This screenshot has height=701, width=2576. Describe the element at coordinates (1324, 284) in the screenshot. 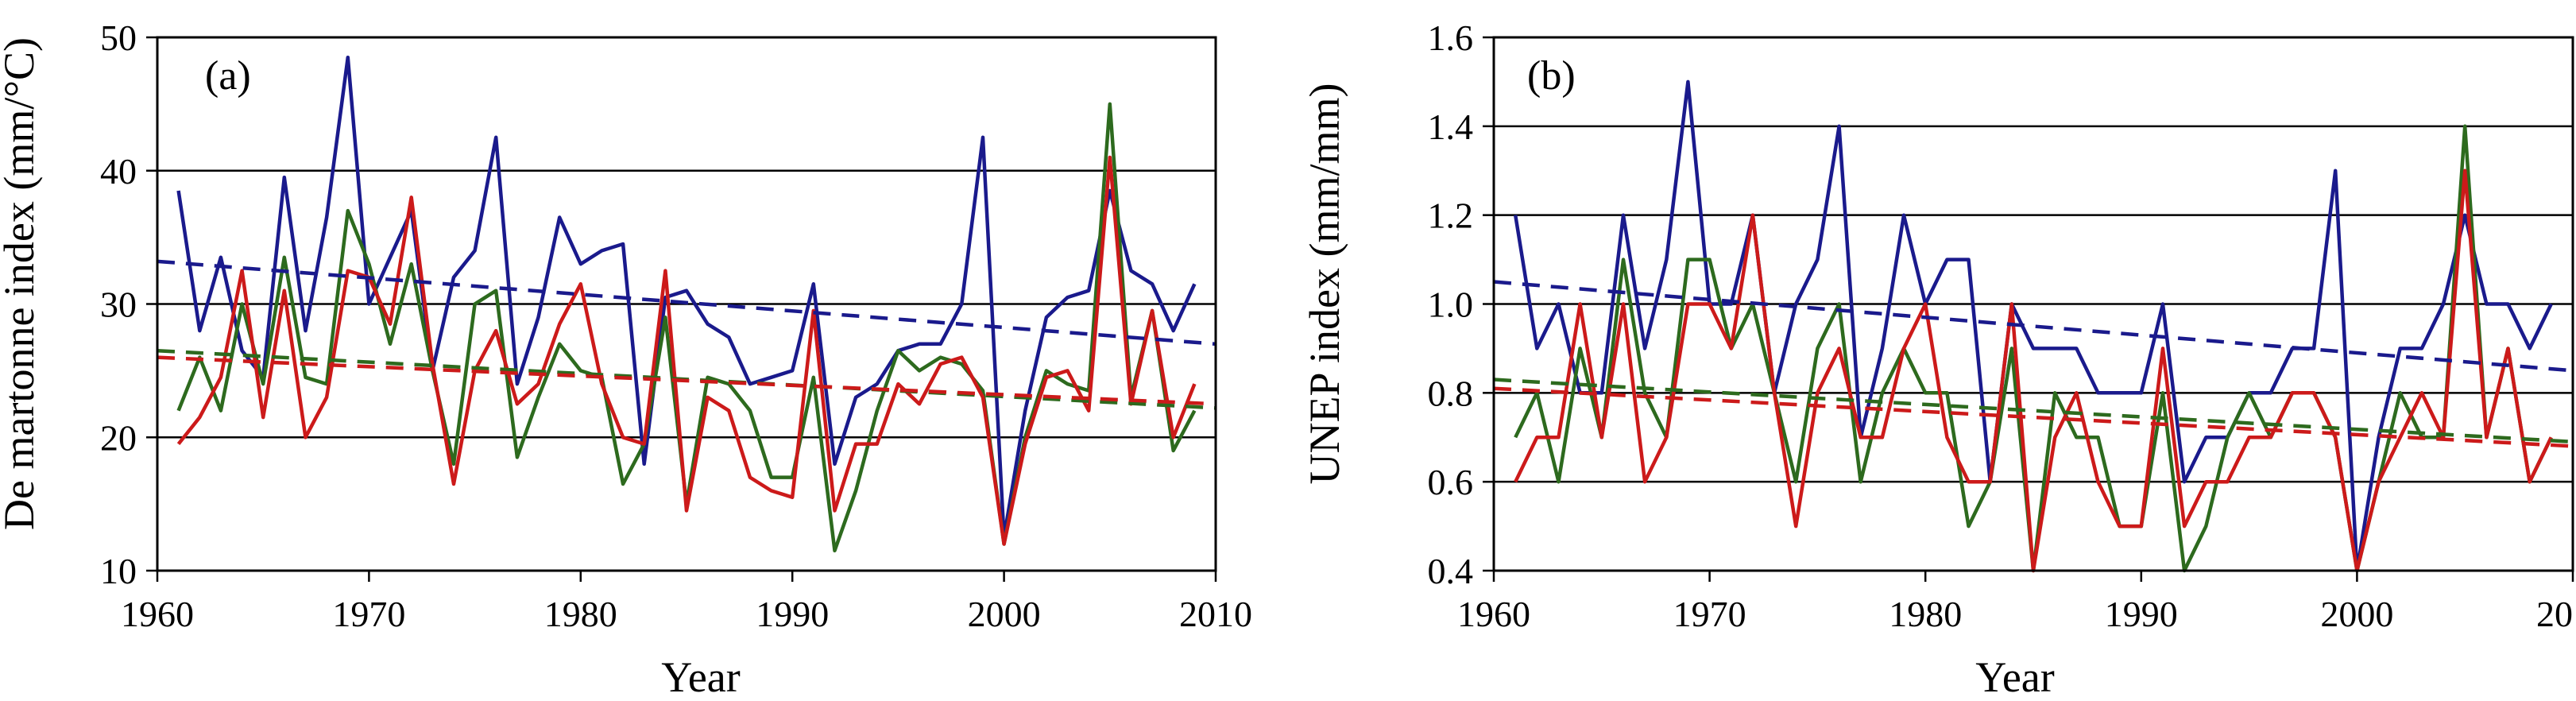

I see `panel-b-y-axis-label: UNEP index (mm/mm)` at that location.